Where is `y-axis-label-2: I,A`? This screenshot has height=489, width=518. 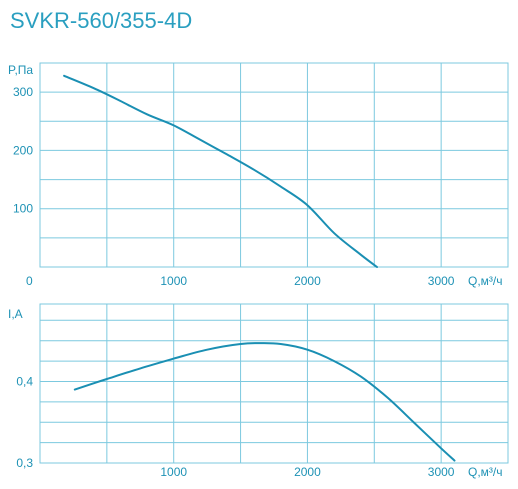
y-axis-label-2: I,A is located at coordinates (15, 314).